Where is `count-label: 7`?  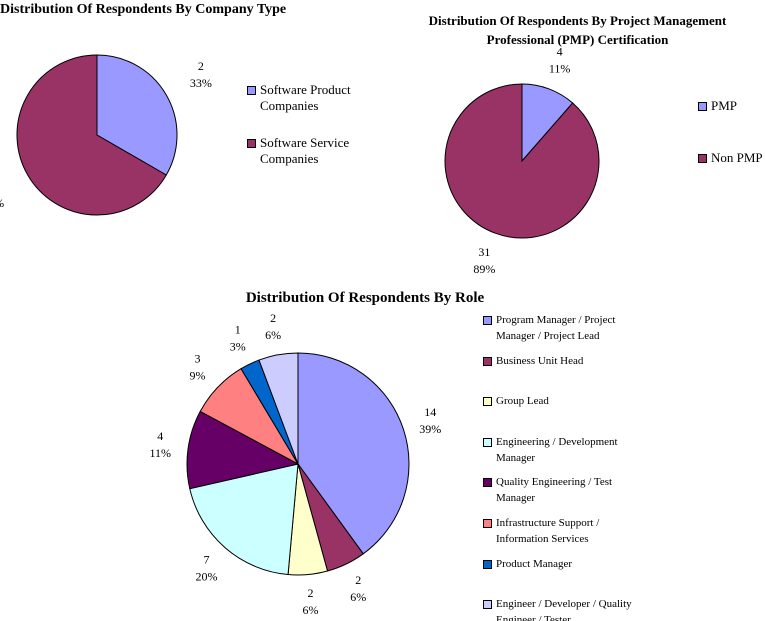
count-label: 7 is located at coordinates (207, 559).